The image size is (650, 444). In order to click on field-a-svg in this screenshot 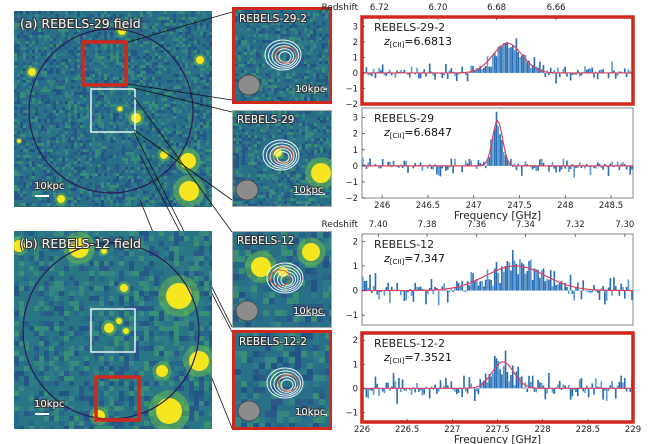, I will do `click(113, 109)`.